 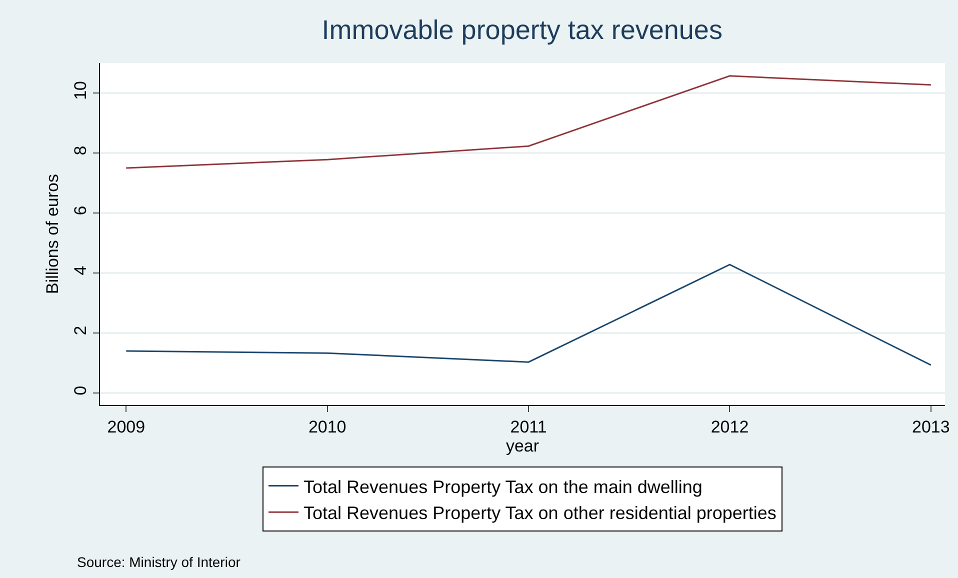 I want to click on chart-title: Immovable property tax revenues, so click(x=522, y=30).